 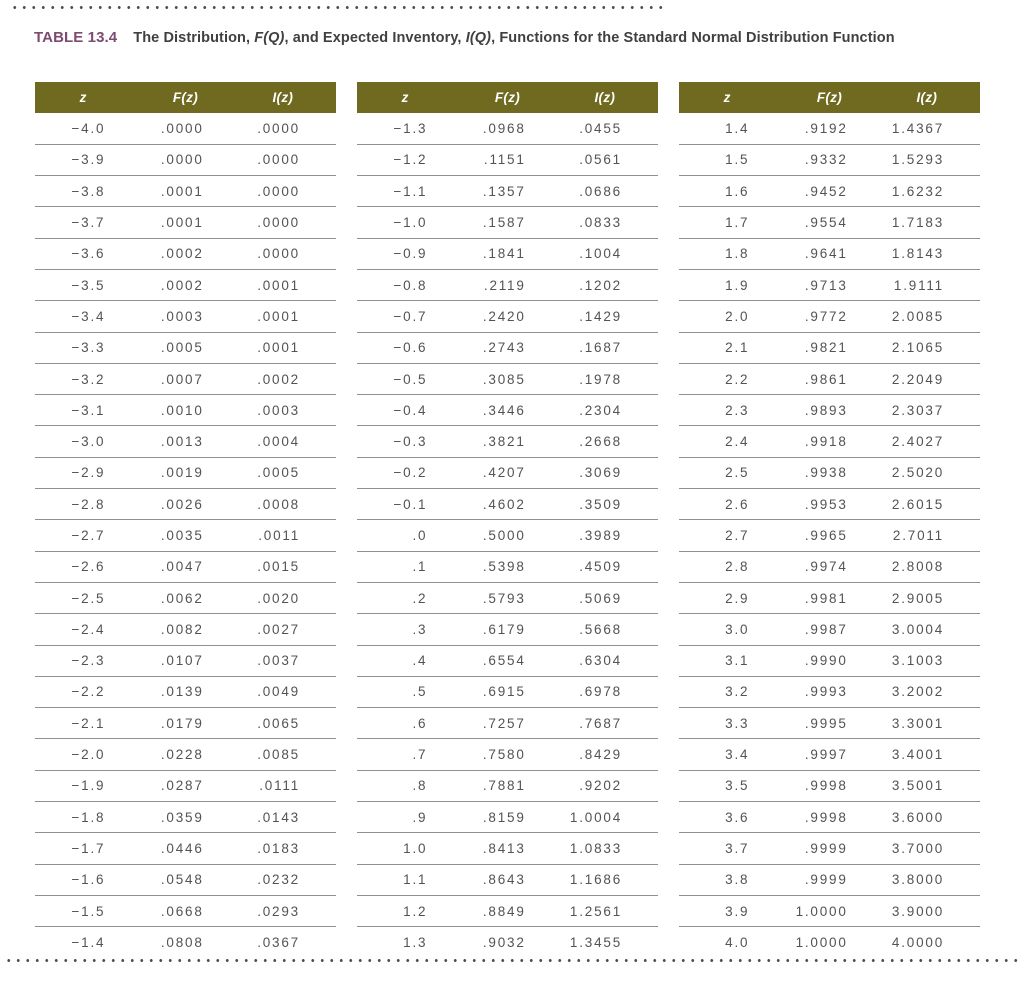 What do you see at coordinates (727, 379) in the screenshot?
I see `table-cell: 2.2` at bounding box center [727, 379].